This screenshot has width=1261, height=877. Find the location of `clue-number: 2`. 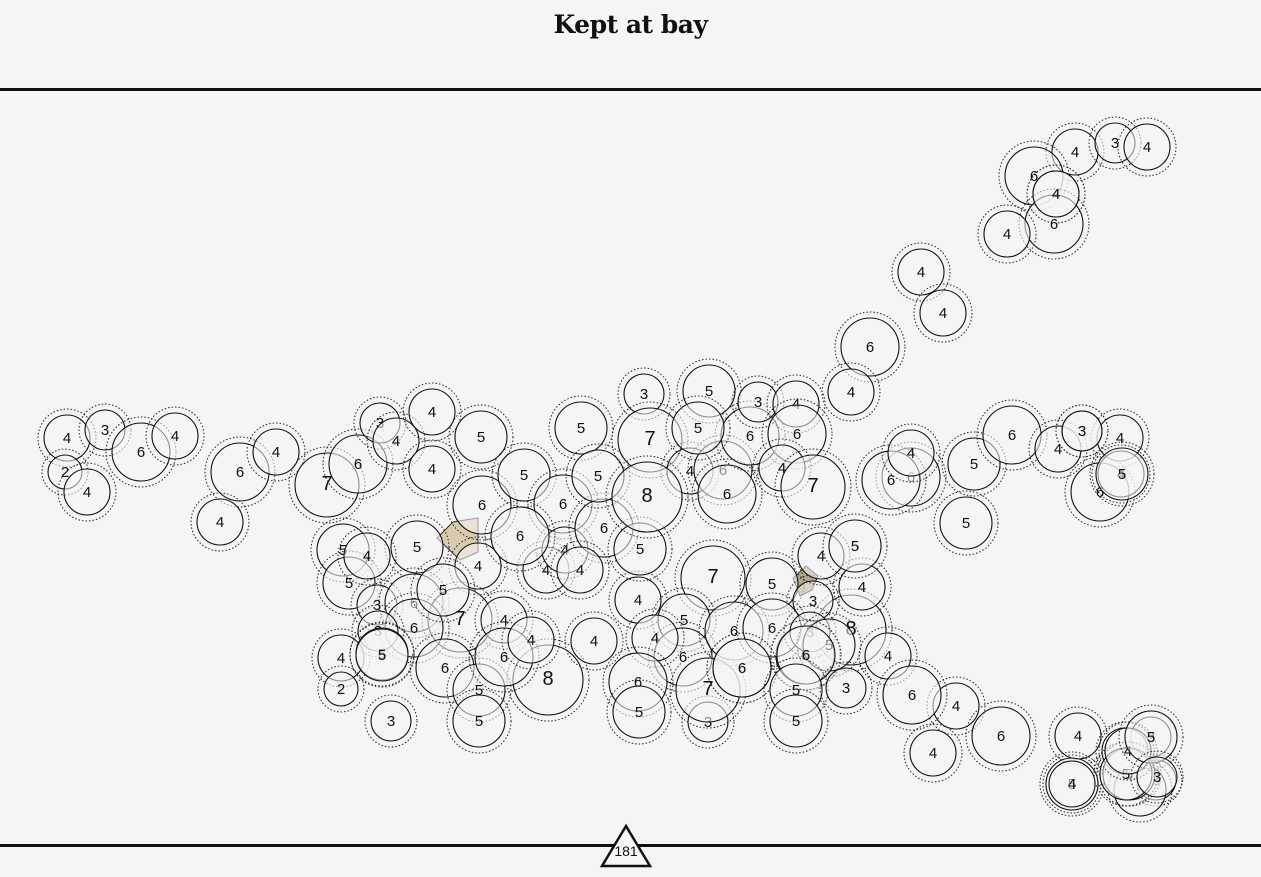

clue-number: 2 is located at coordinates (341, 689).